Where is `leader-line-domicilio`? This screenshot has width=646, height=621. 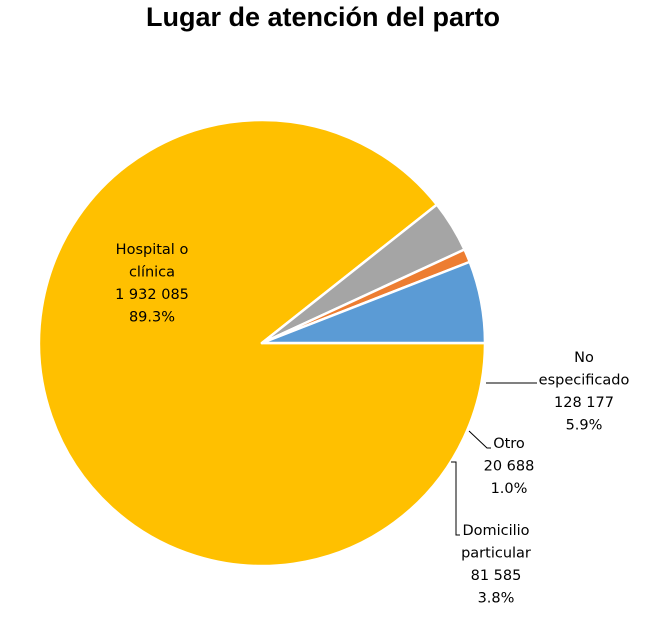
leader-line-domicilio is located at coordinates (455, 498).